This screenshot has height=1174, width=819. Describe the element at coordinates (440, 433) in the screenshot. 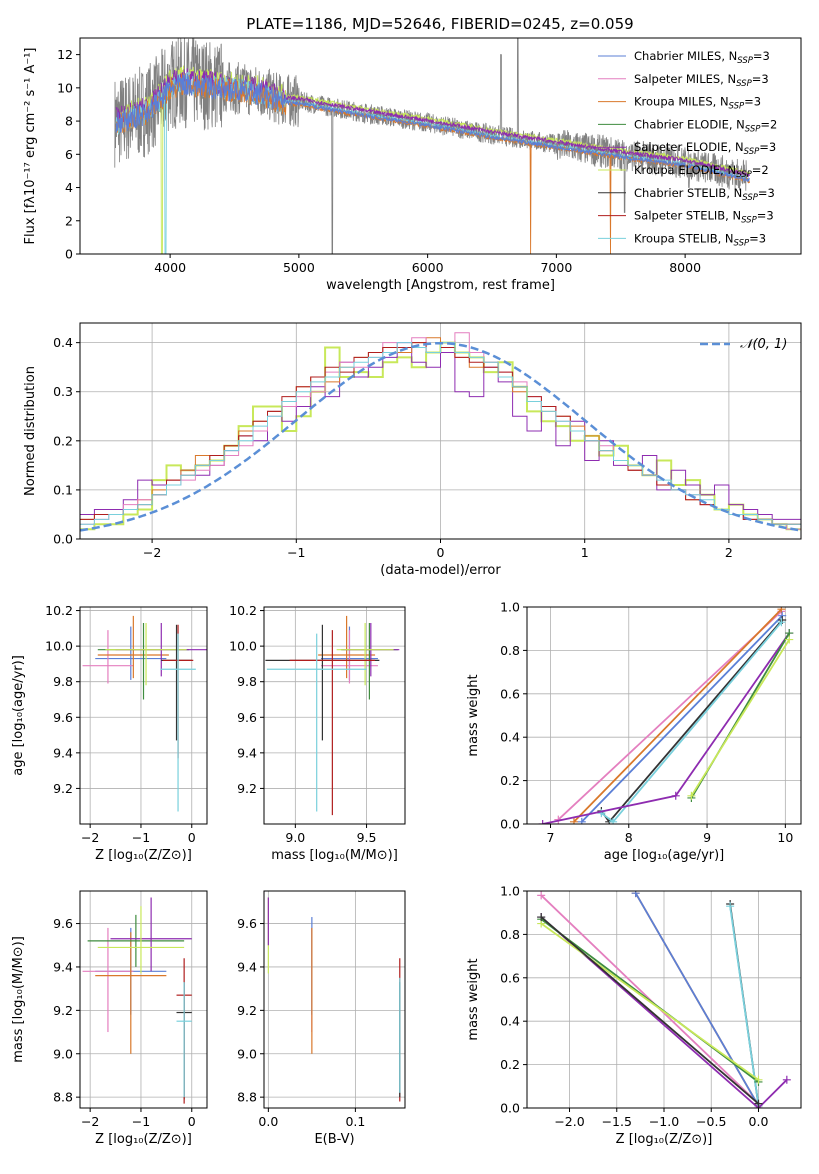

I see `residual-histogram` at that location.